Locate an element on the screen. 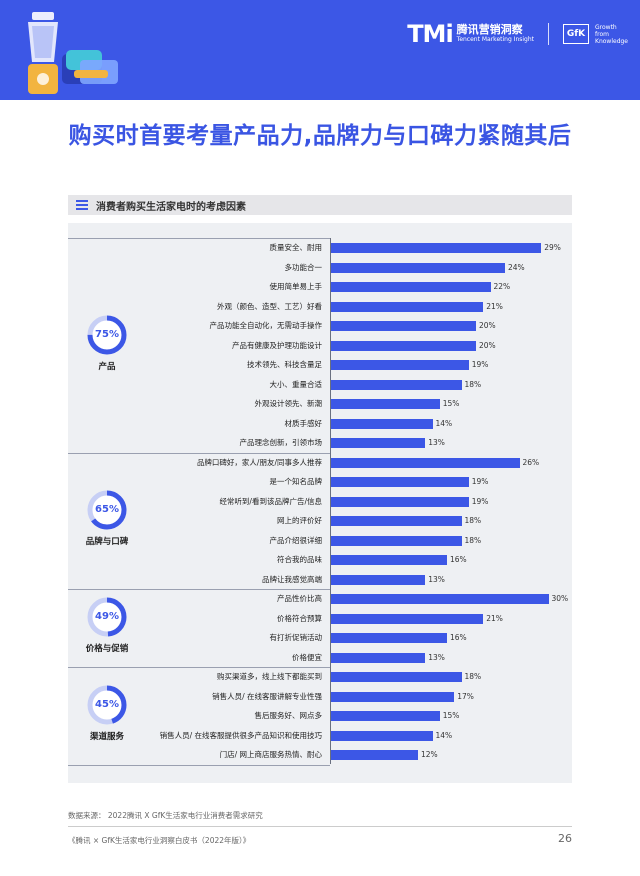 Image resolution: width=640 pixels, height=876 pixels. category-label: 品牌让我感觉高端 is located at coordinates (292, 579).